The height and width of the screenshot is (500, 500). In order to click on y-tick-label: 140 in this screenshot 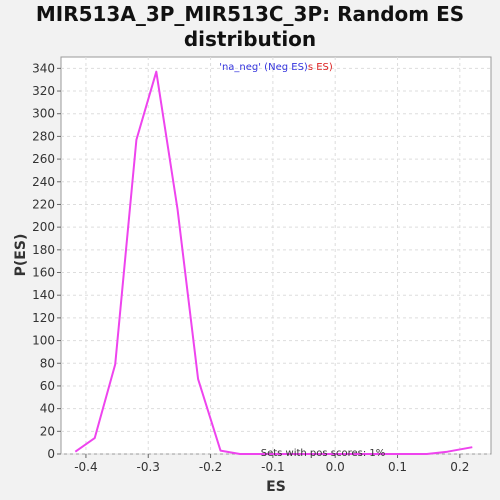, I will do `click(43, 295)`.